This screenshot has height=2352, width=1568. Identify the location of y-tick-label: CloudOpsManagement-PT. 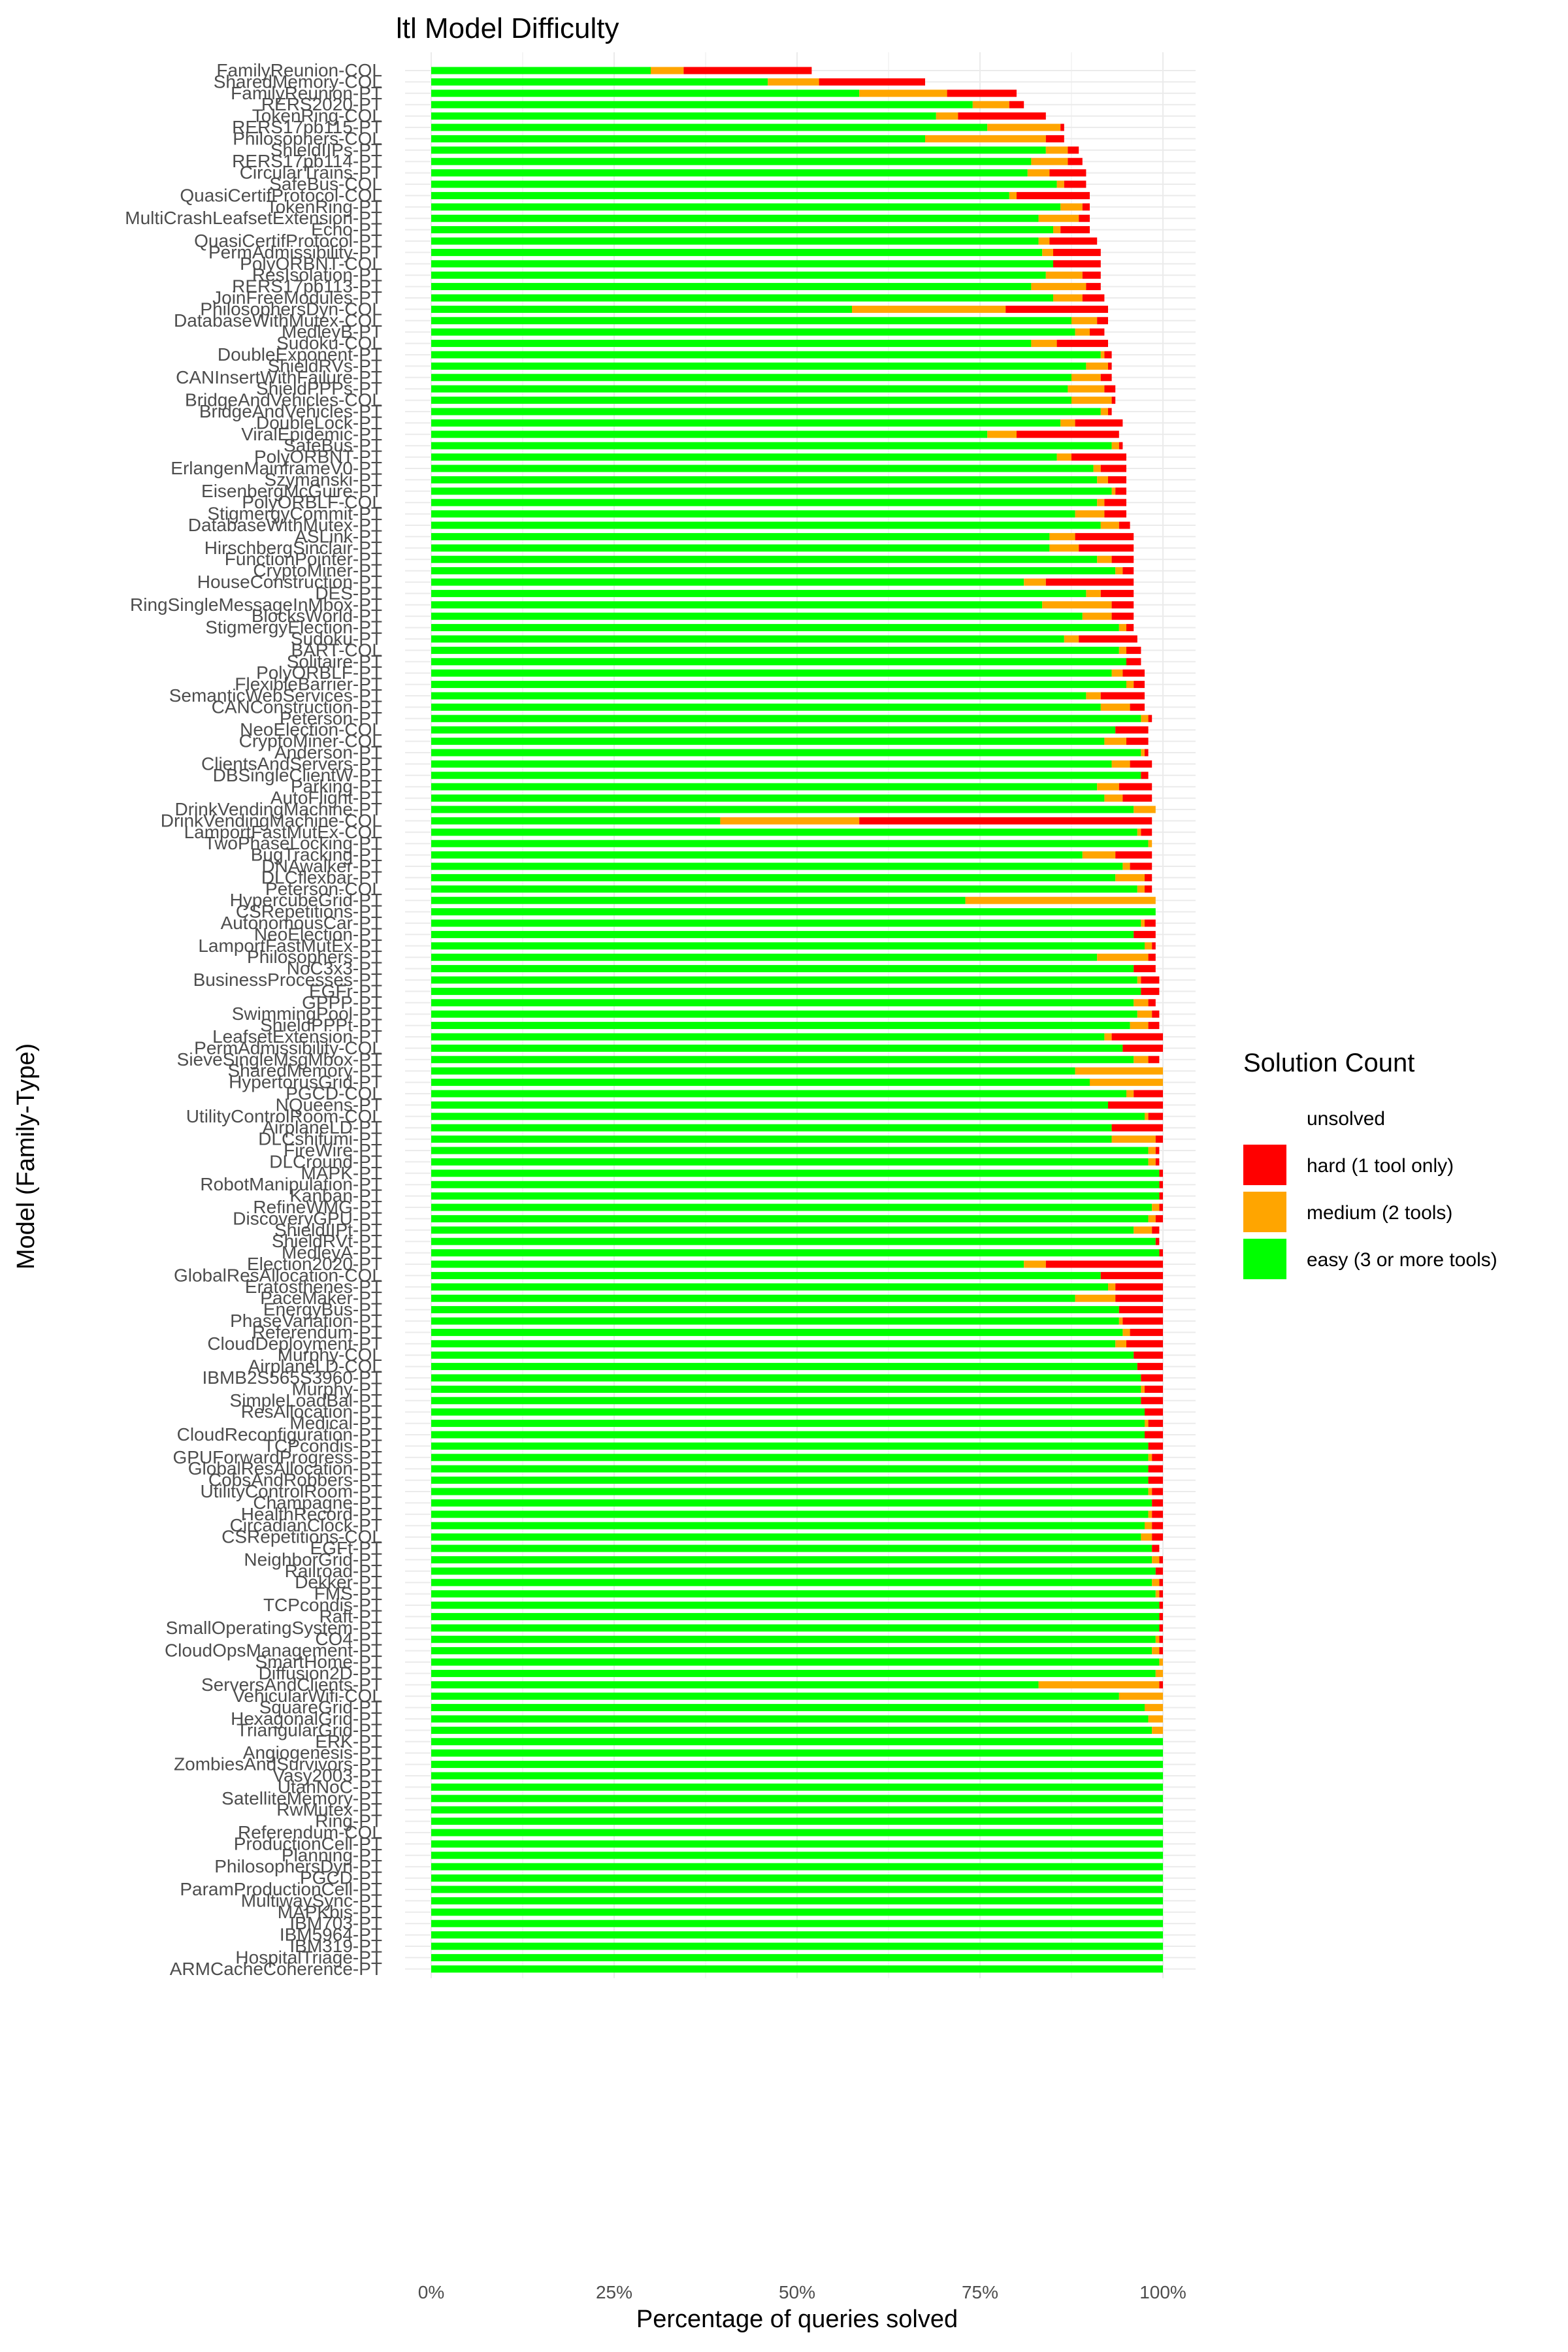
(273, 1651).